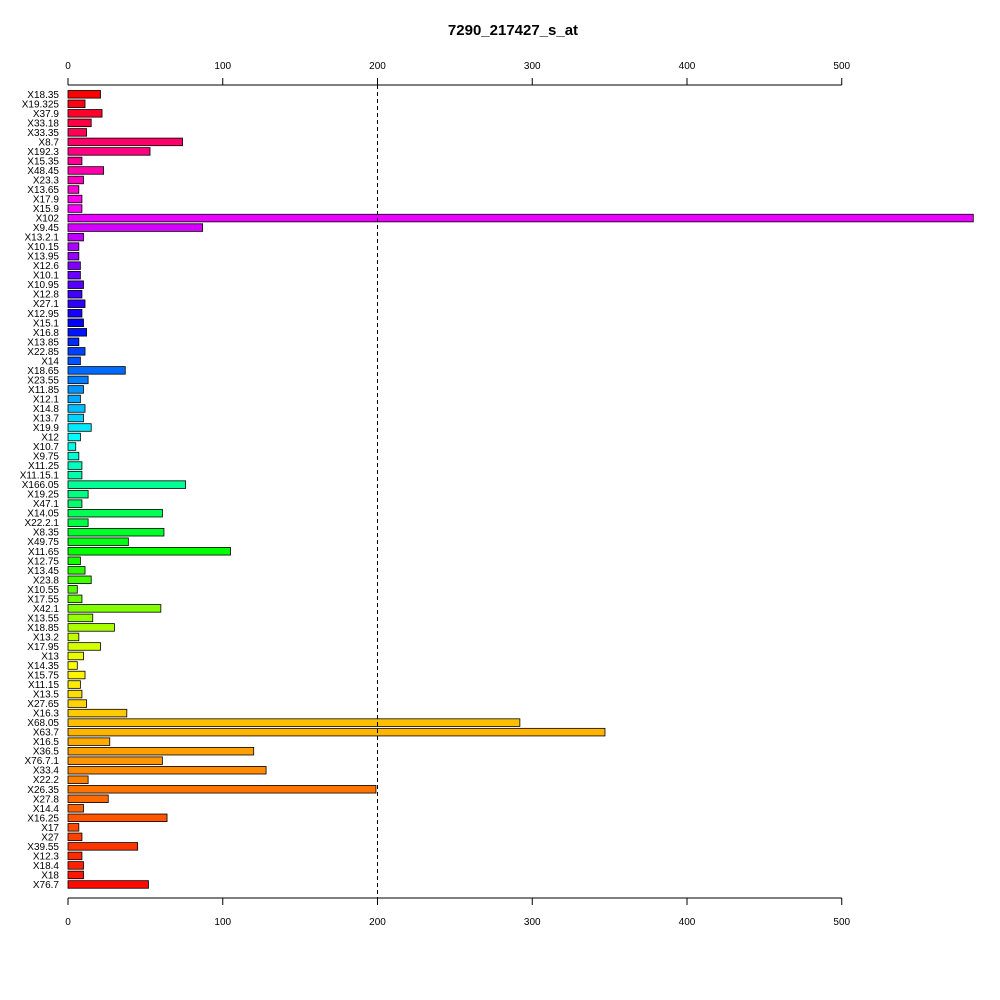  Describe the element at coordinates (43, 190) in the screenshot. I see `category-label: X13.65` at that location.